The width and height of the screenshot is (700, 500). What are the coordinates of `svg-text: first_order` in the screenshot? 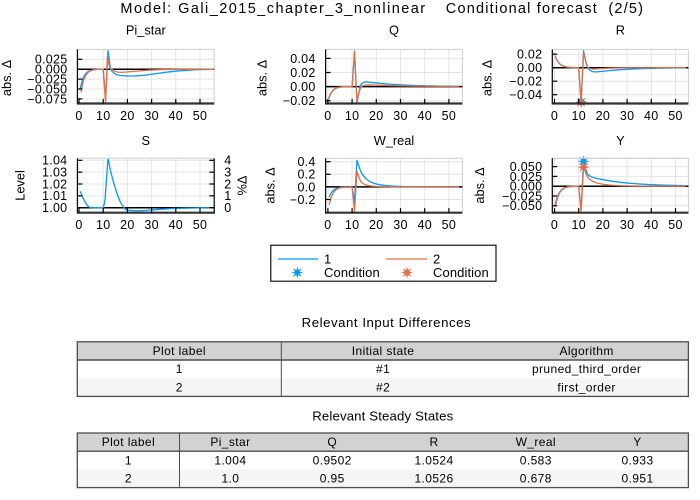 It's located at (586, 387).